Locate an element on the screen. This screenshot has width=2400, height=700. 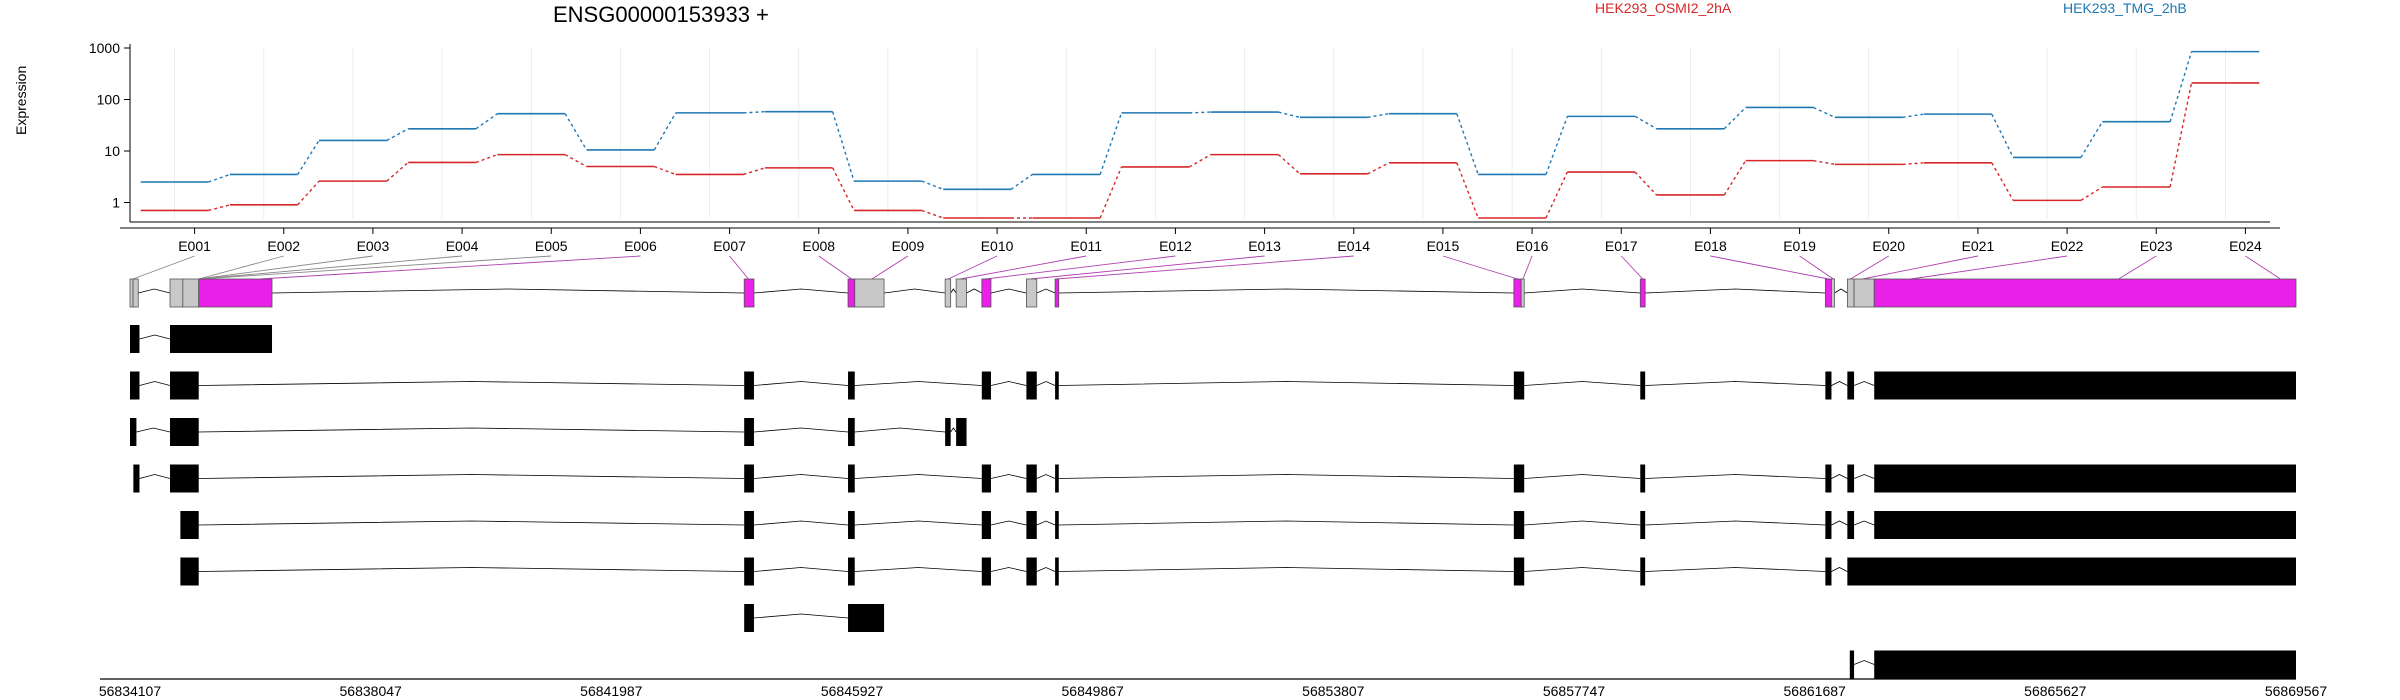
y-tick-label: 1 is located at coordinates (116, 202).